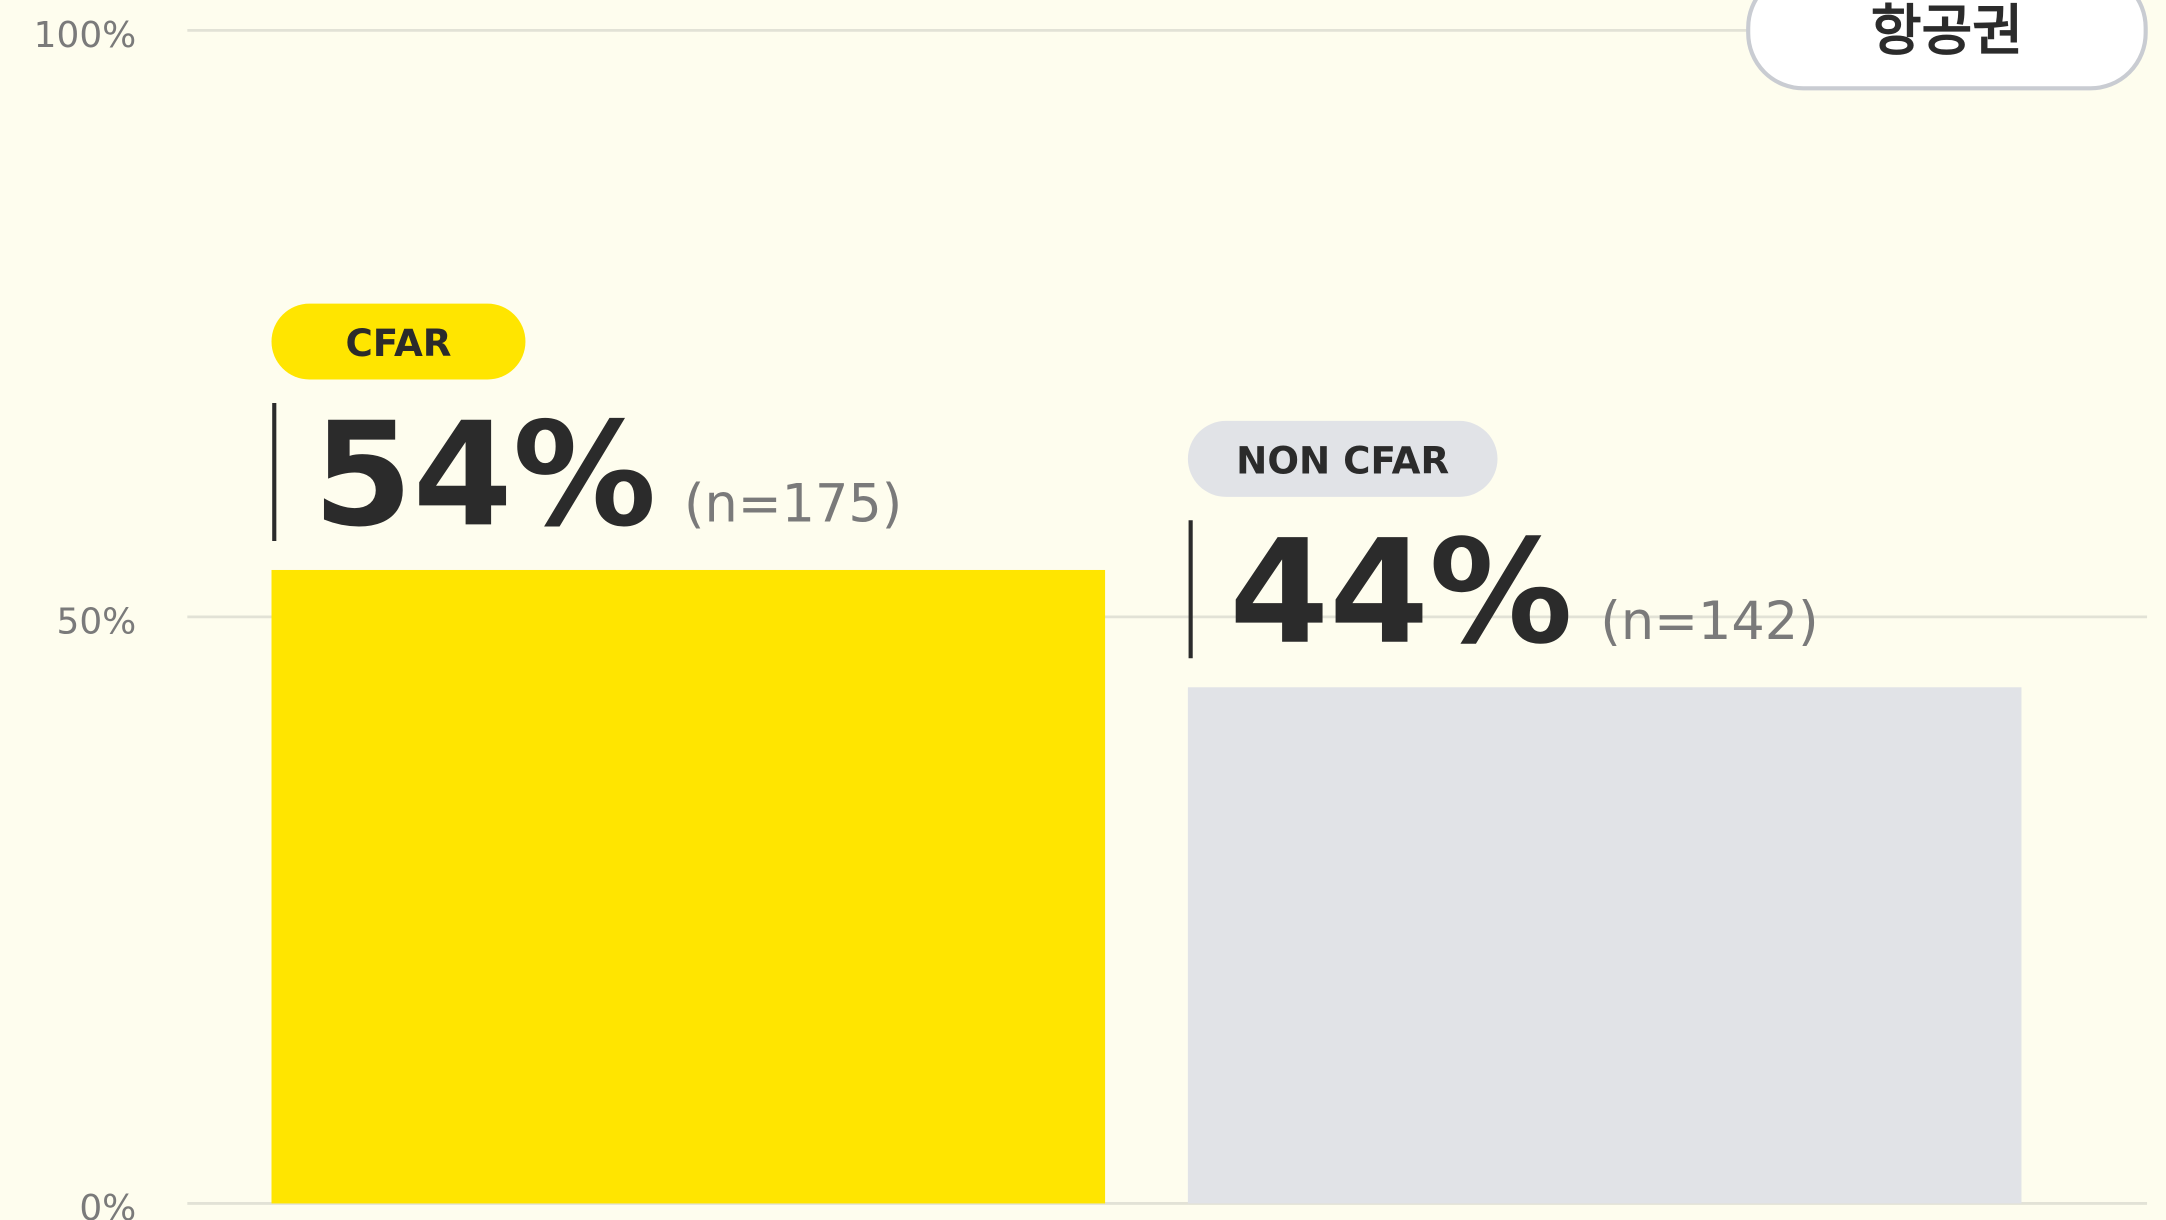  I want to click on sample-size: (n=175), so click(793, 504).